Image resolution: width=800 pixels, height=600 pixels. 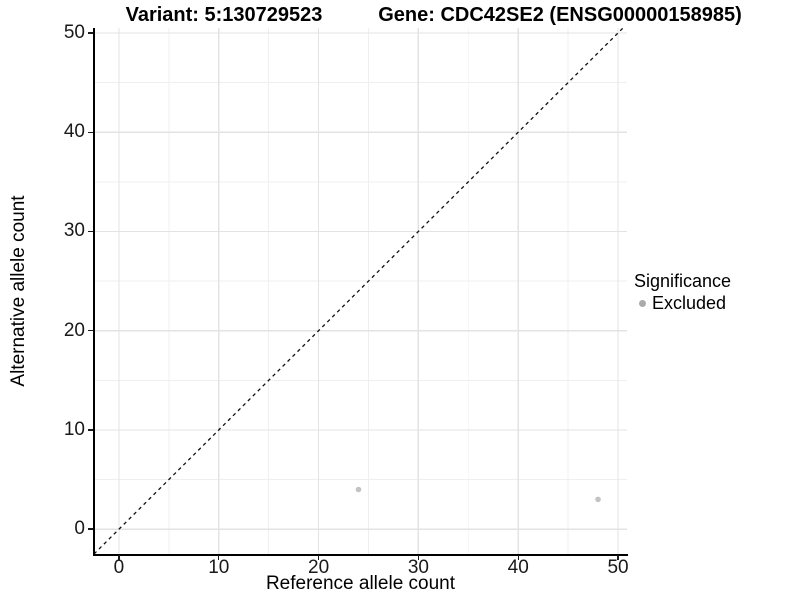 What do you see at coordinates (319, 567) in the screenshot?
I see `x-tick-label: 20` at bounding box center [319, 567].